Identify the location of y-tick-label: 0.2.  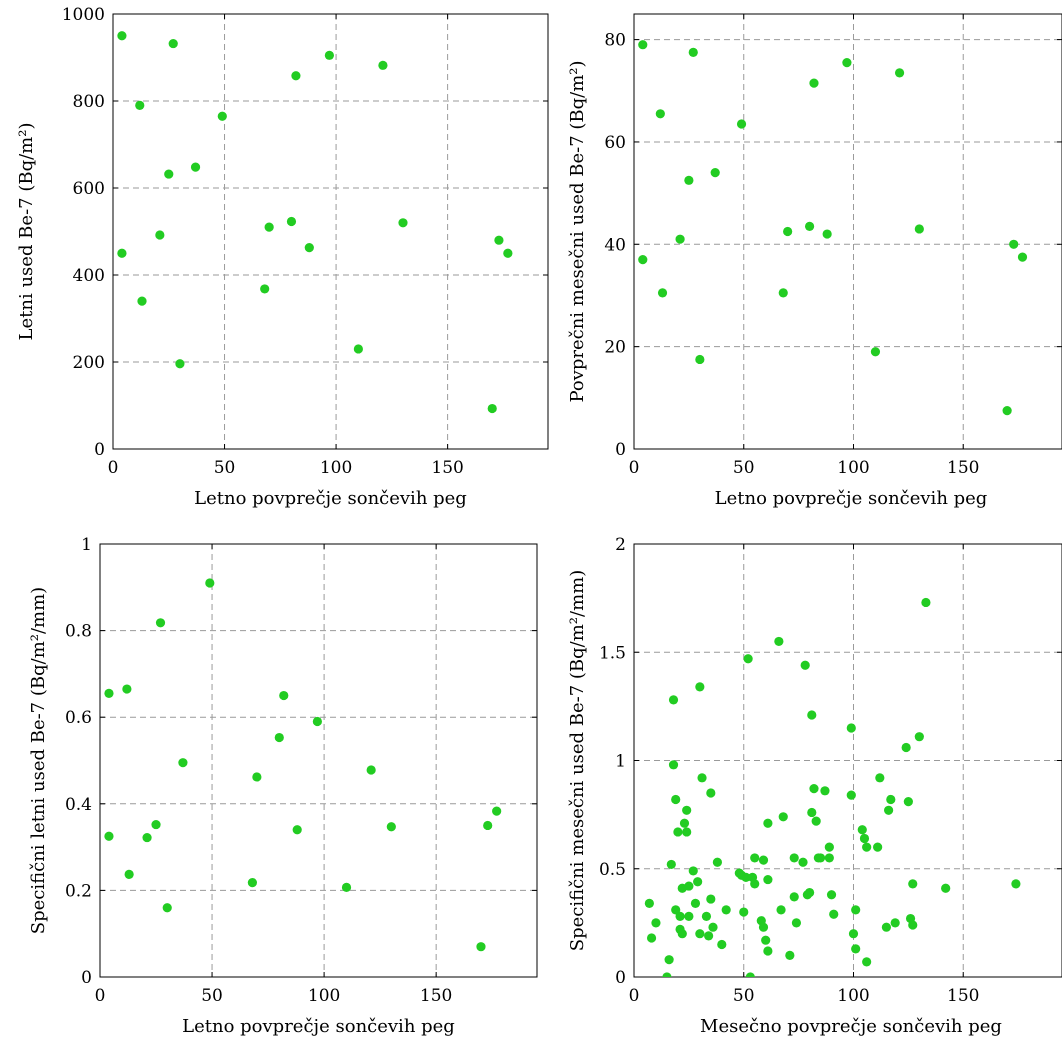
(78, 891).